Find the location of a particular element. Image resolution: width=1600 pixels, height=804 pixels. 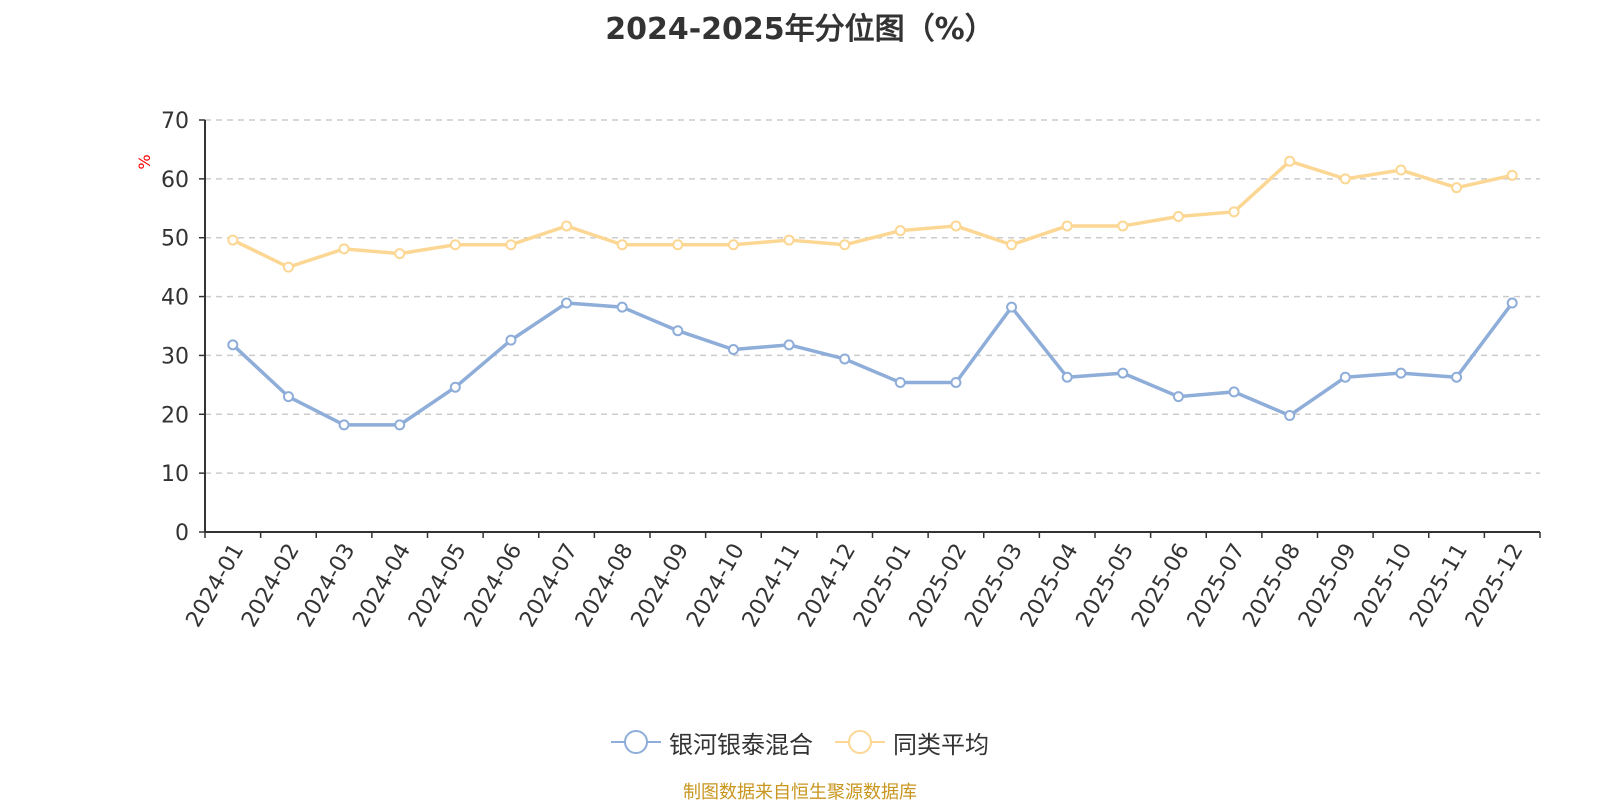

y-tick-label: 60 is located at coordinates (175, 180).